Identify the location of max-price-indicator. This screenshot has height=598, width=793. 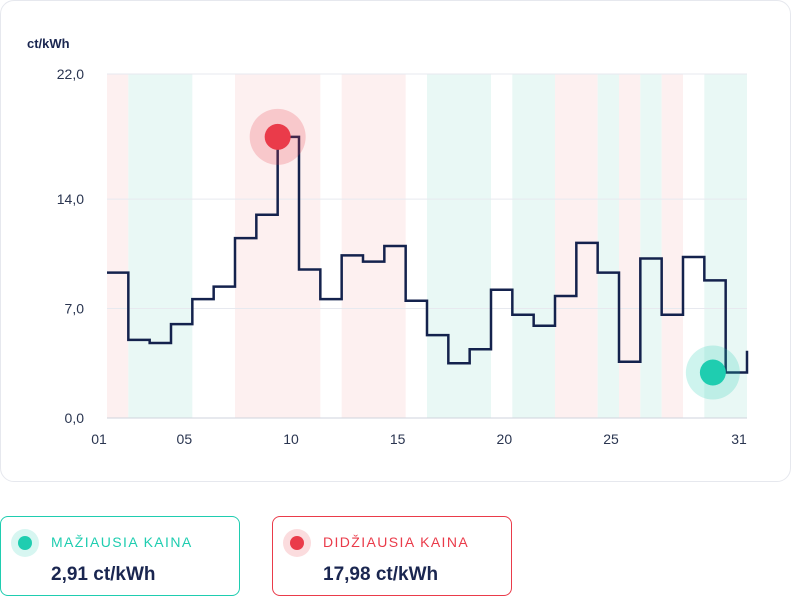
(297, 543).